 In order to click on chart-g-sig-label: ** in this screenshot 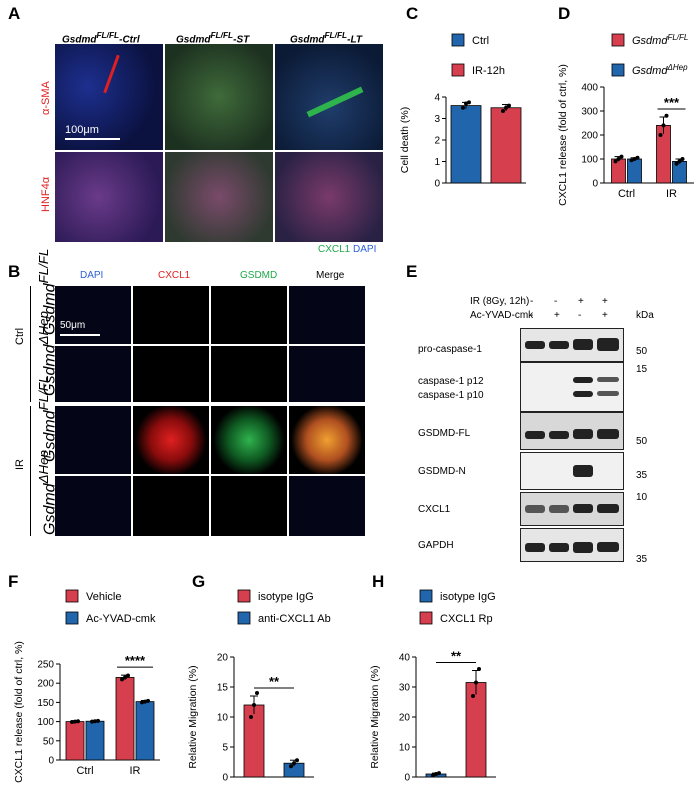, I will do `click(274, 681)`.